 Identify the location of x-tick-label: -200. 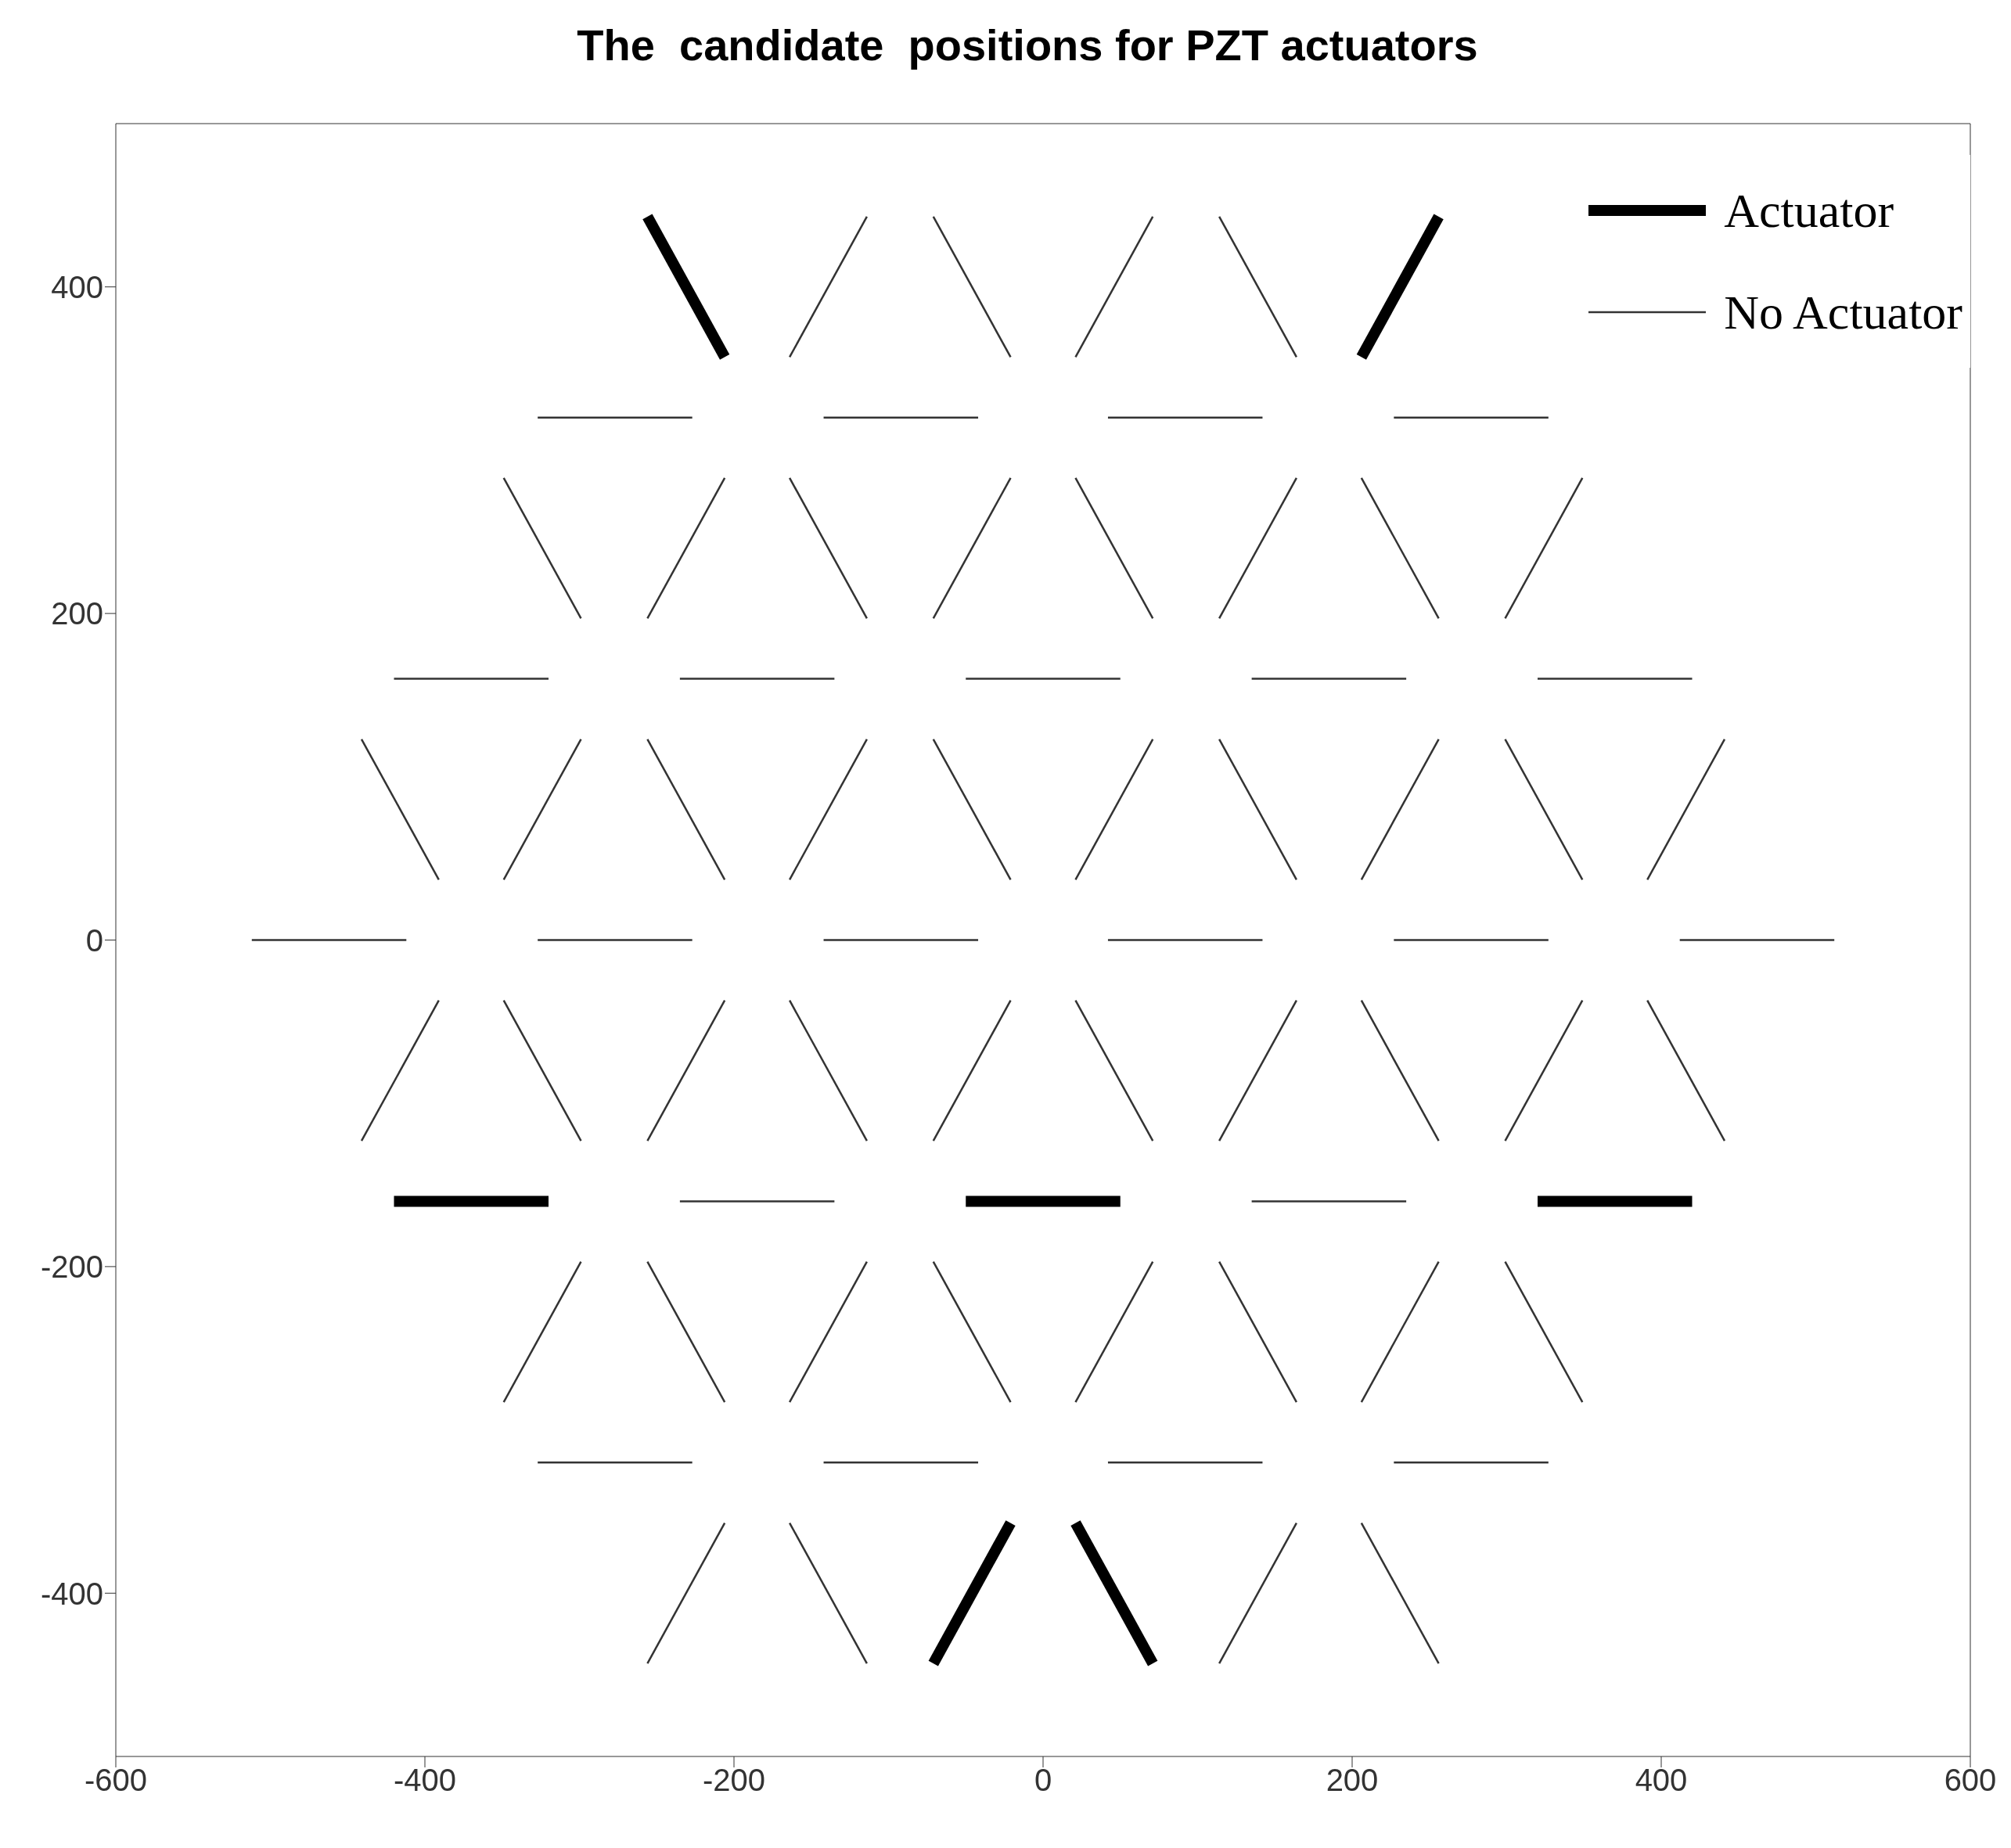
(734, 1781).